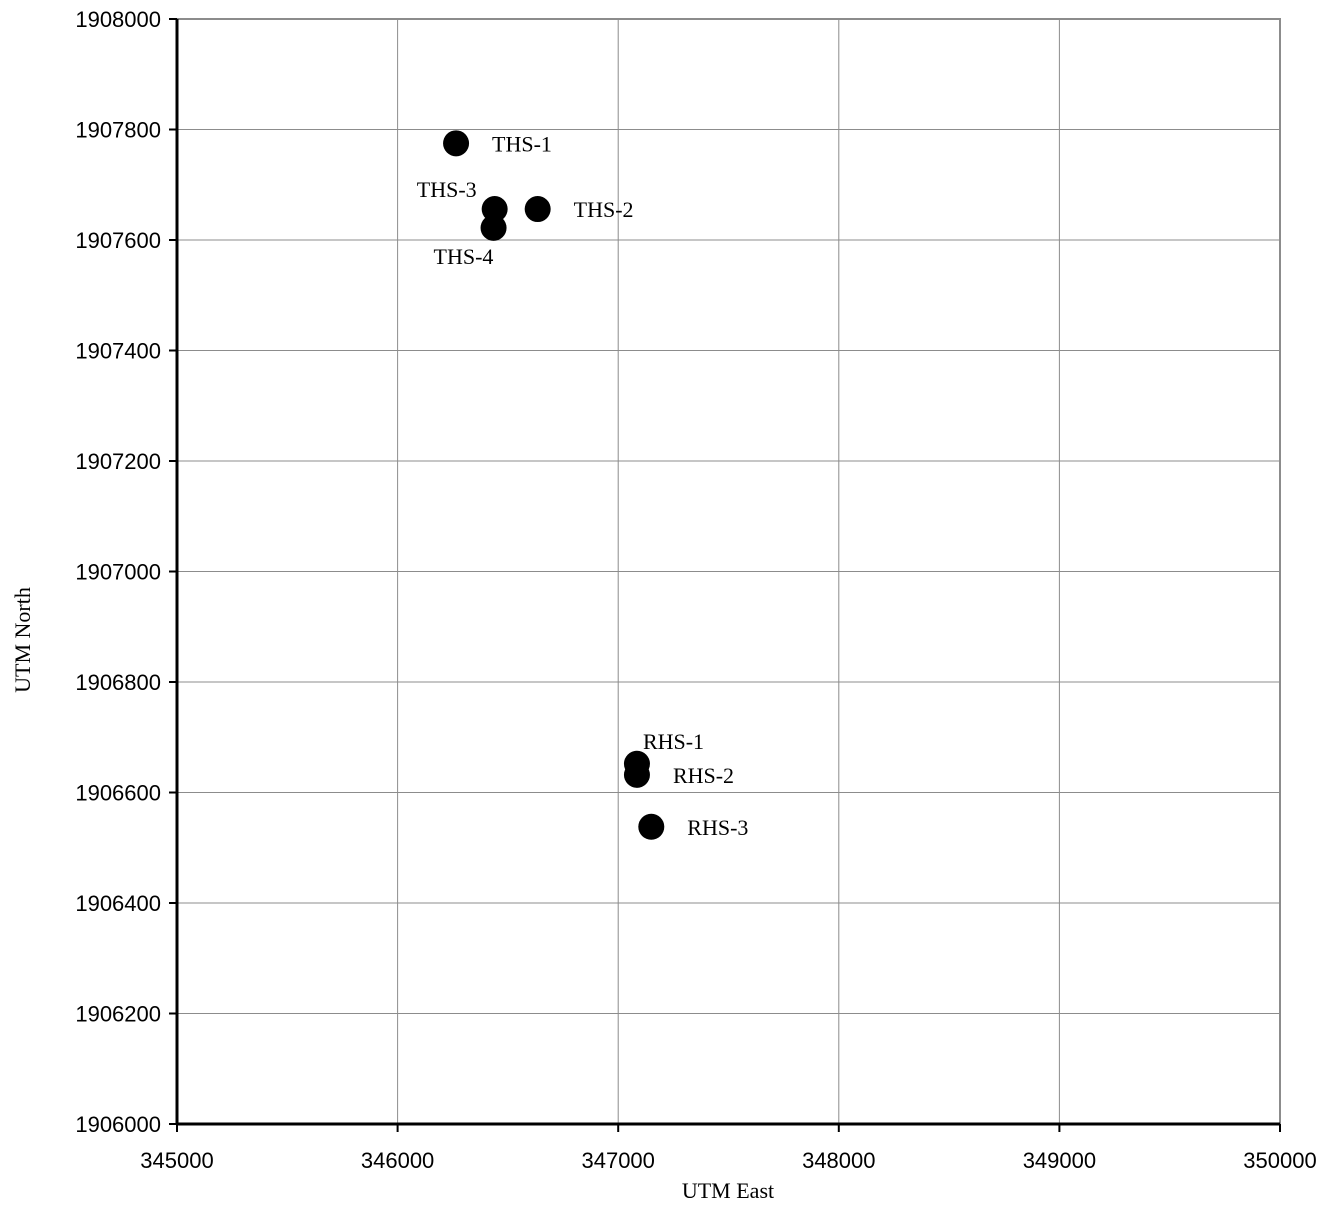  Describe the element at coordinates (703, 775) in the screenshot. I see `point-label: RHS-2` at that location.